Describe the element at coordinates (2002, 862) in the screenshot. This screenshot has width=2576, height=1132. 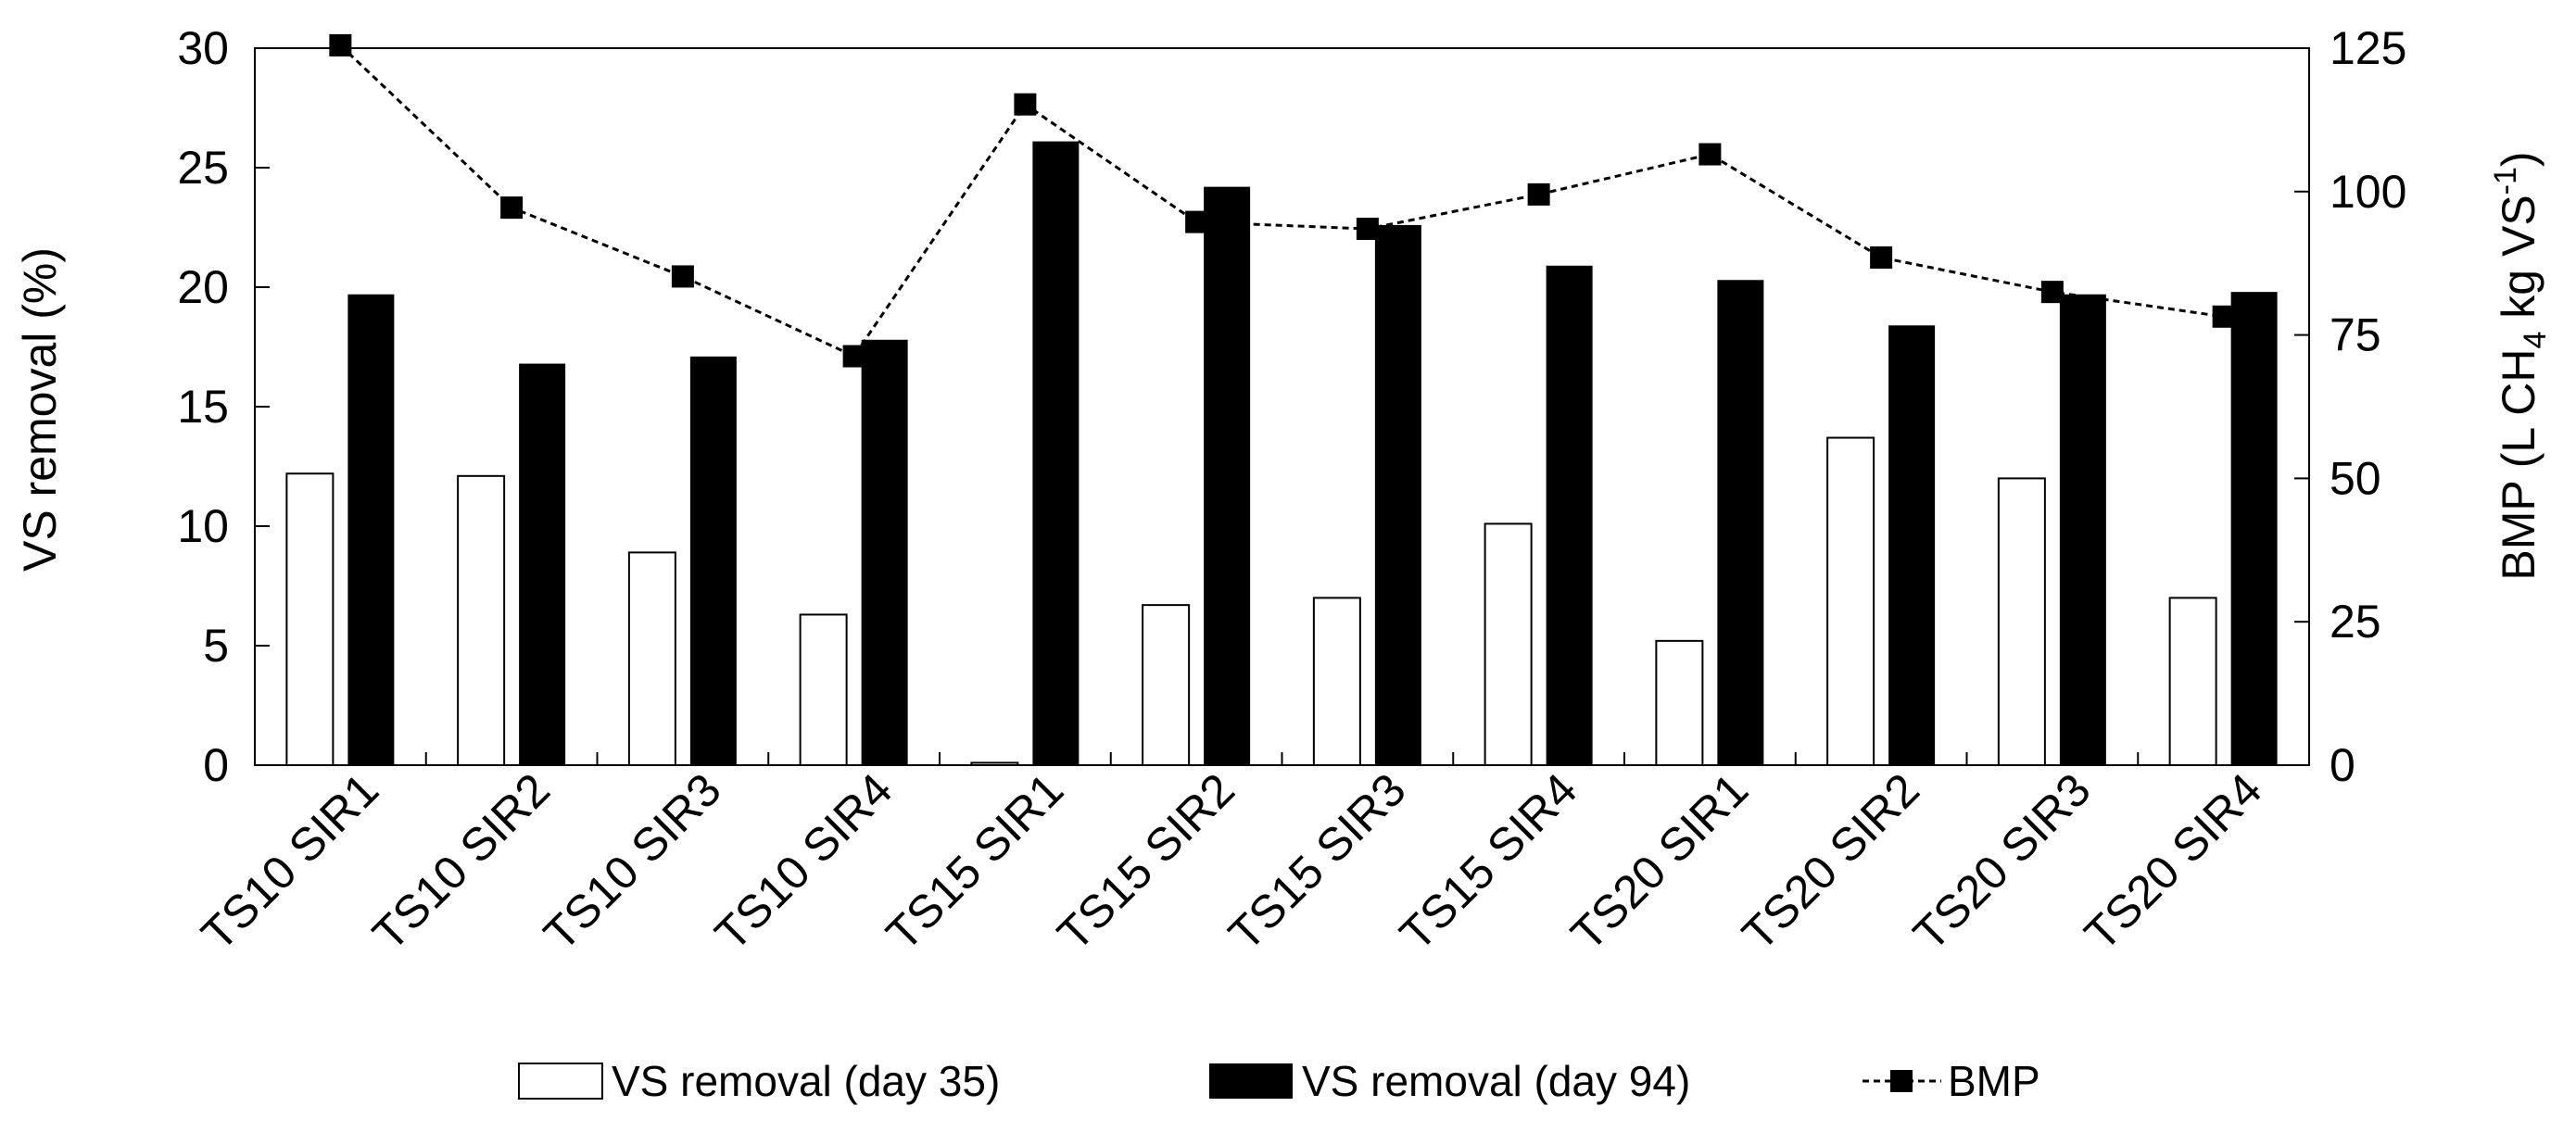
I see `x-tick-label: TS20 SIR3` at that location.